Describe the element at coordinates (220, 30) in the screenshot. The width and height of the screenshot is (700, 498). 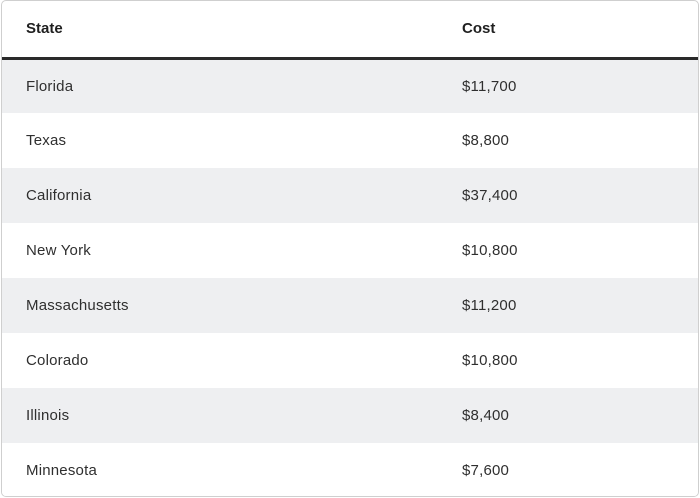
I see `column-header-state: State` at that location.